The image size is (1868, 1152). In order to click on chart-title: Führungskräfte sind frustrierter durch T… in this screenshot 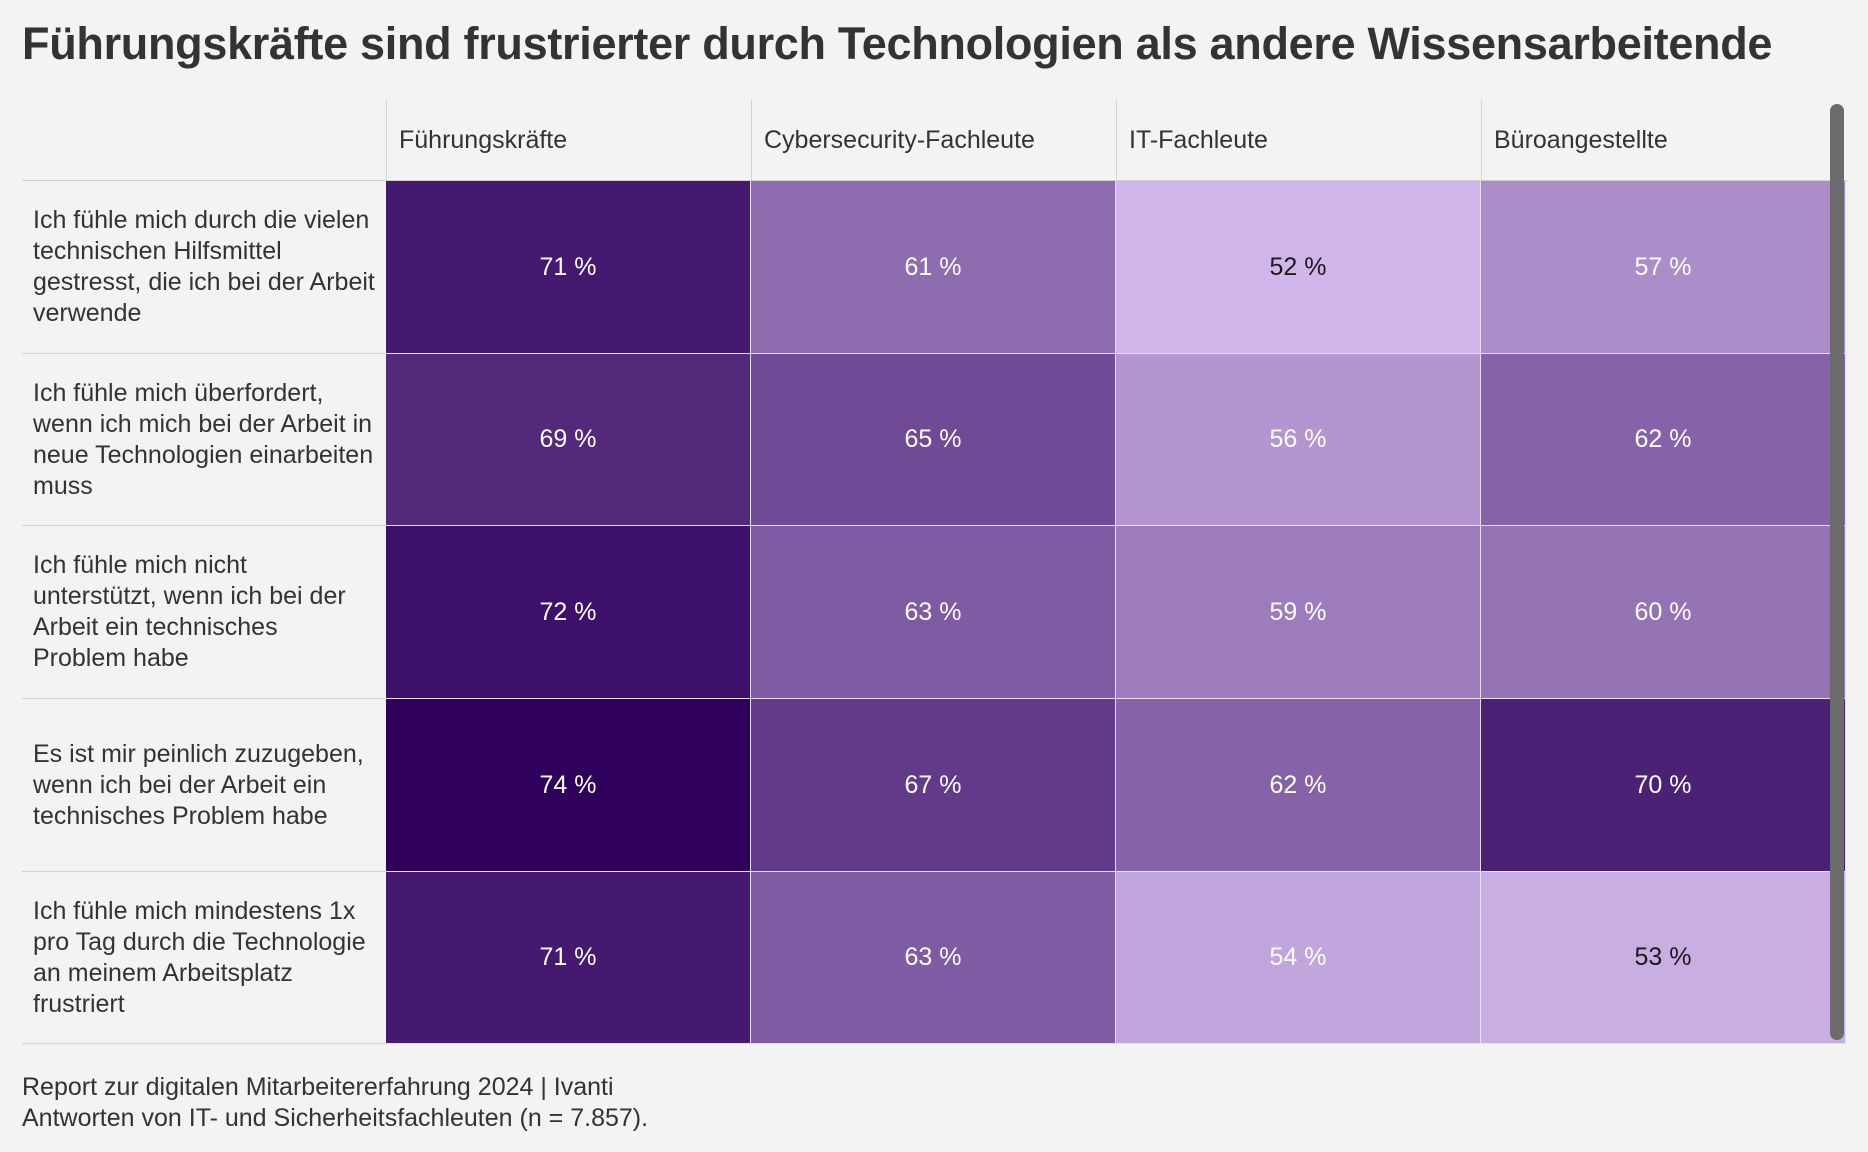, I will do `click(897, 43)`.